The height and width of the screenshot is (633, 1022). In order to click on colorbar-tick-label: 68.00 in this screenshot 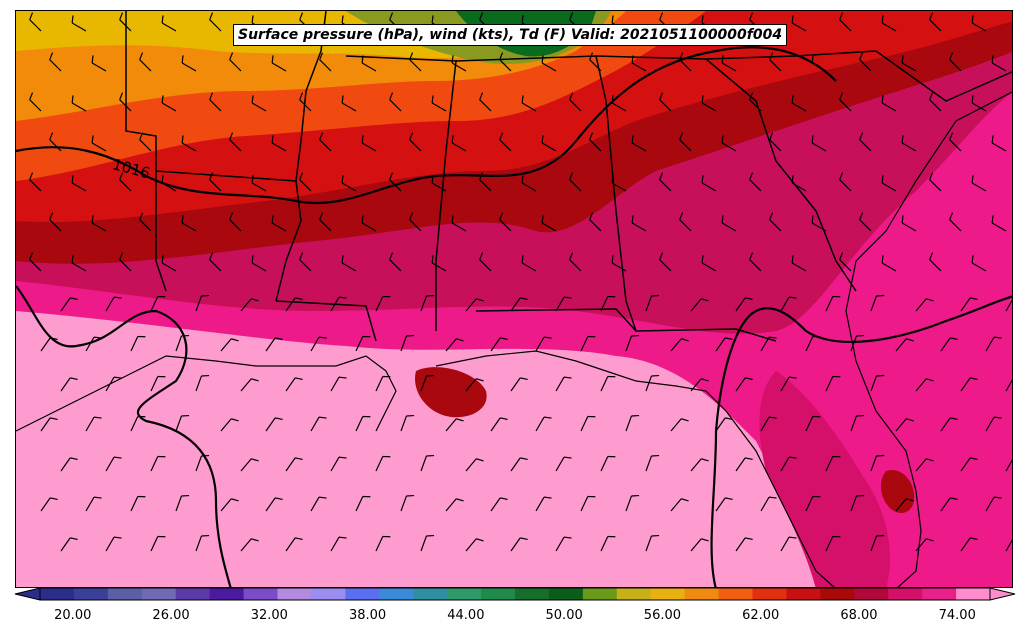, I will do `click(859, 615)`.